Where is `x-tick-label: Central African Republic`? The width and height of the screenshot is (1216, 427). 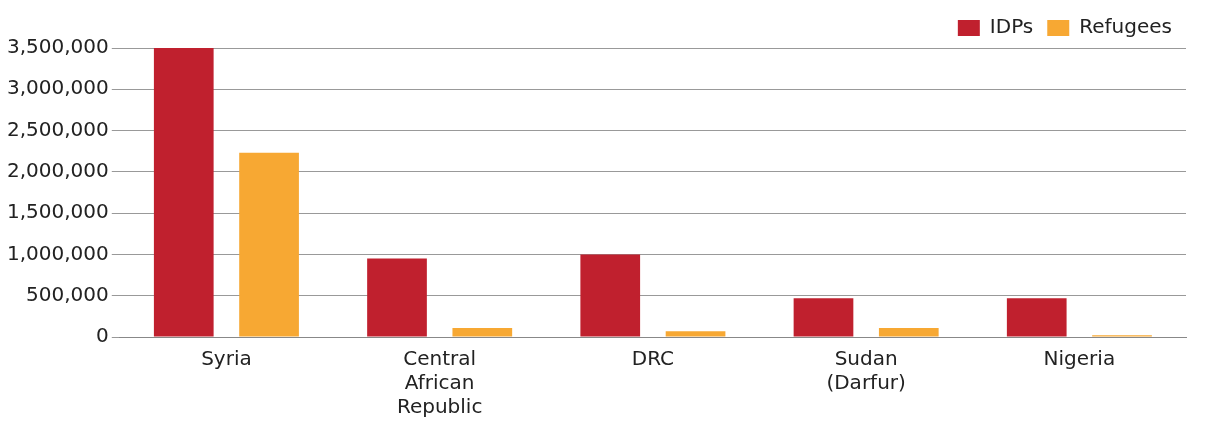 x-tick-label: Central African Republic is located at coordinates (439, 382).